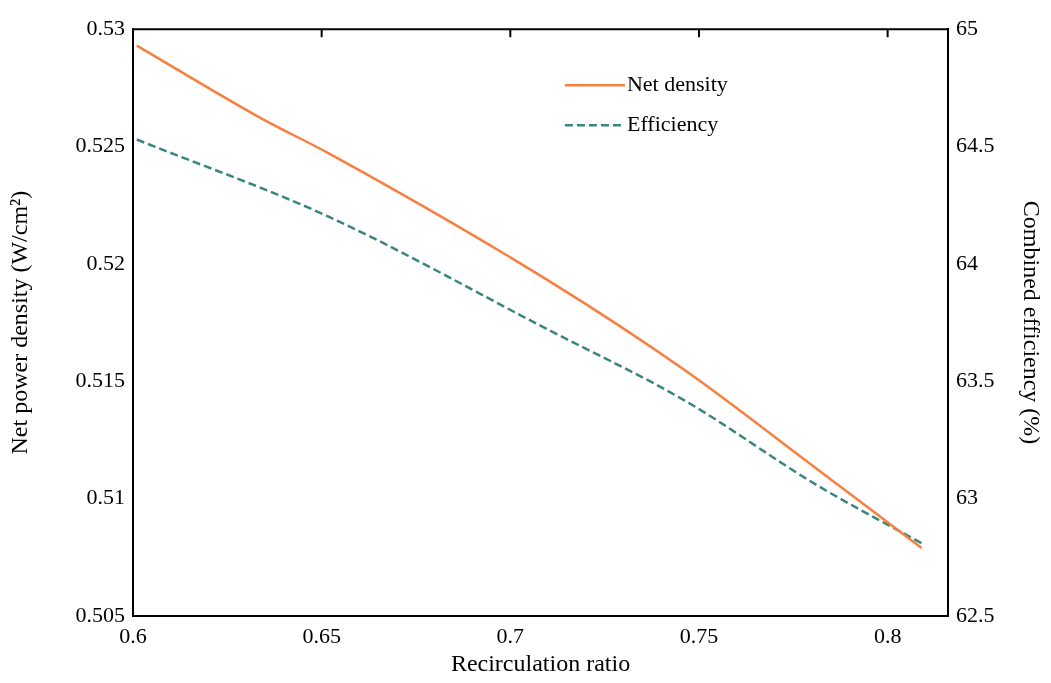  What do you see at coordinates (975, 614) in the screenshot?
I see `y2-tick-label: 62.5` at bounding box center [975, 614].